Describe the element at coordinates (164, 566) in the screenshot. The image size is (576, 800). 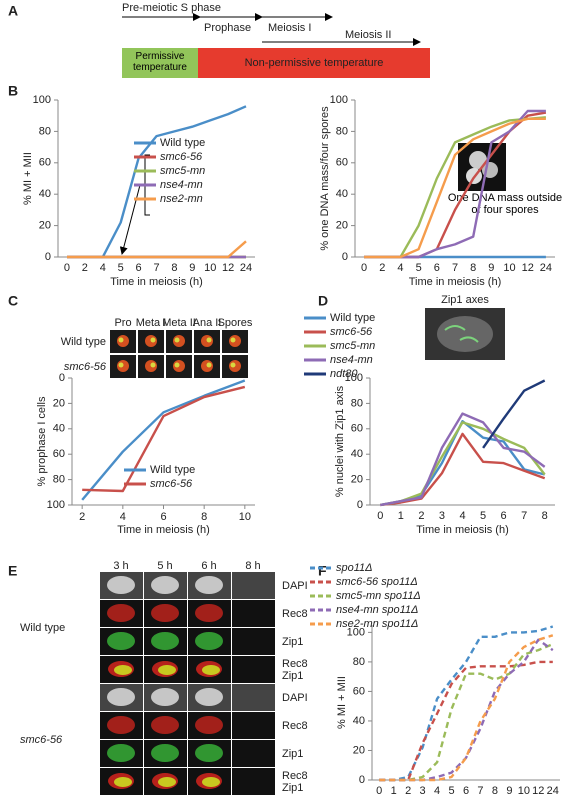
I see `time-label: 5 h` at that location.